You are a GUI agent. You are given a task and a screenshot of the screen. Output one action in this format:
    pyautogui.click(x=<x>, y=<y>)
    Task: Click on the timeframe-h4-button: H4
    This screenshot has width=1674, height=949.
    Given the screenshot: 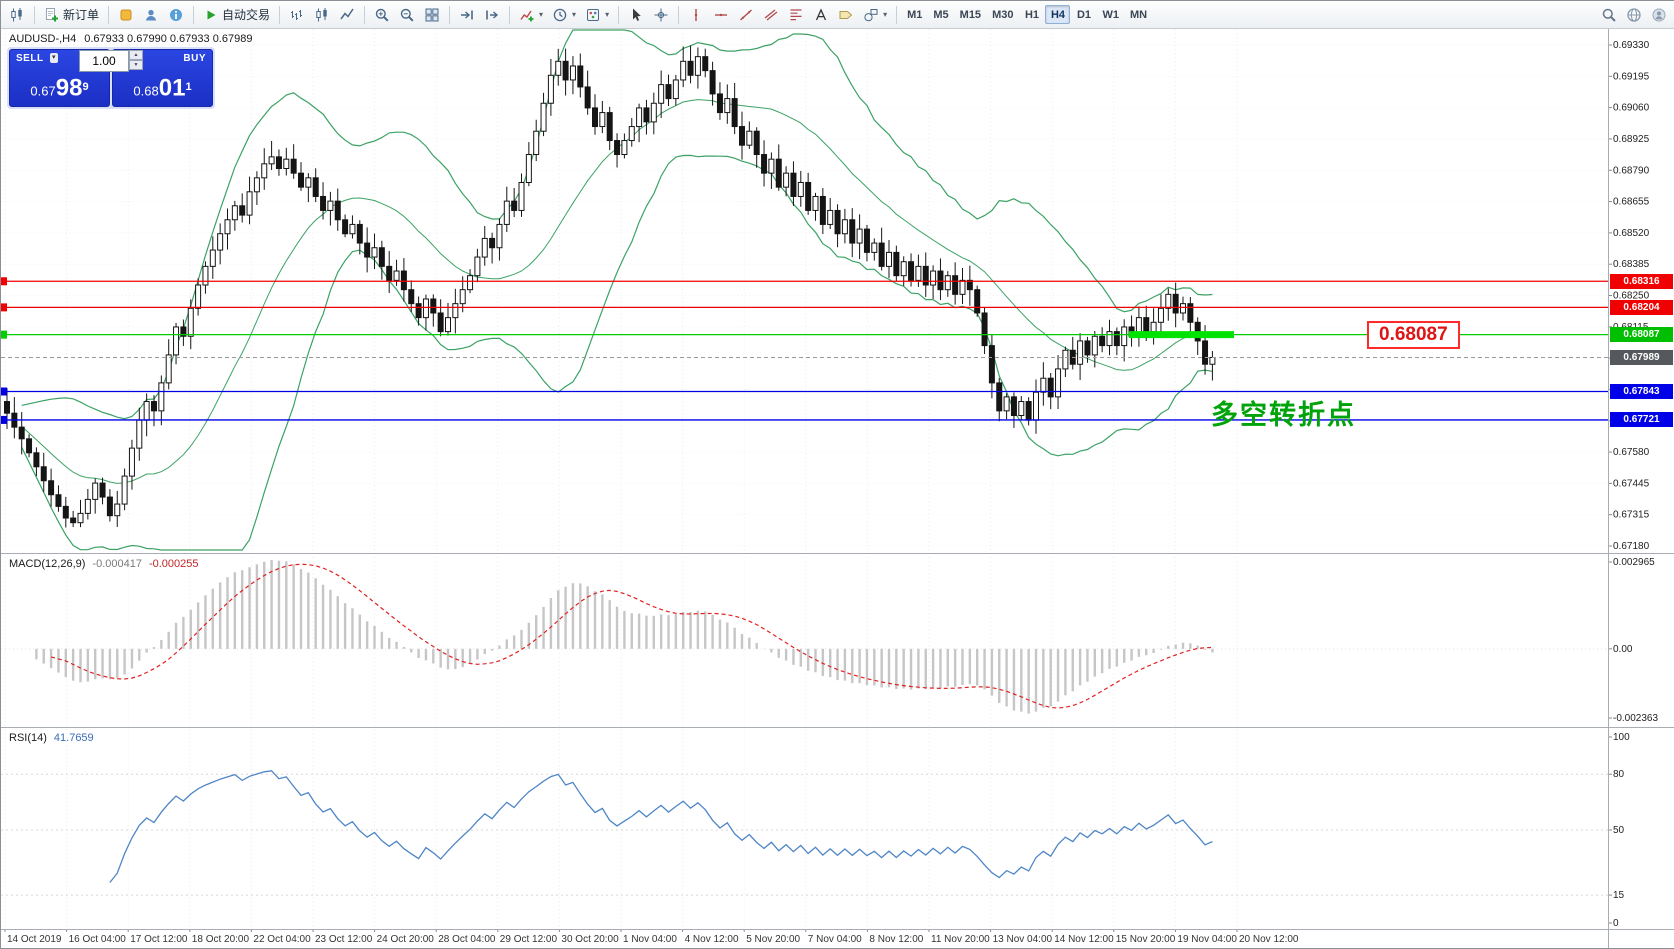 What is the action you would take?
    pyautogui.click(x=1058, y=14)
    